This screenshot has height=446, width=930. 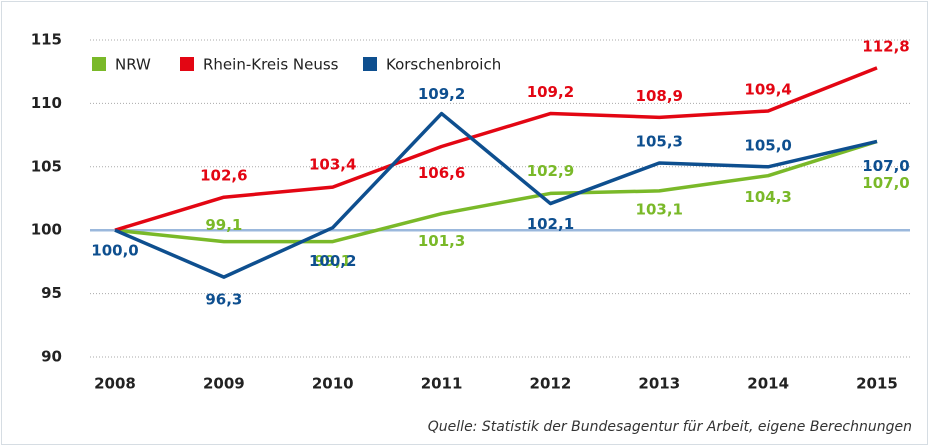 I want to click on data-label: 100,2, so click(x=332, y=261).